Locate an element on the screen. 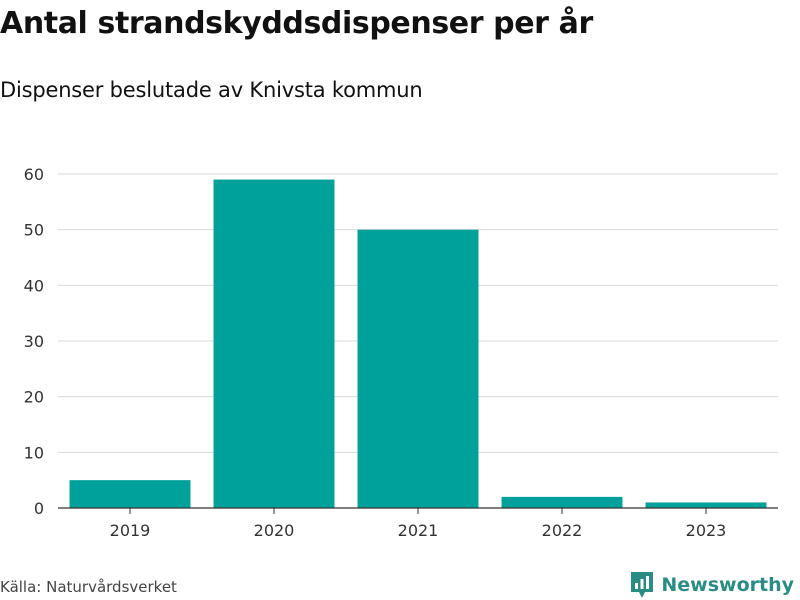  y-tick-label: 60 is located at coordinates (34, 174).